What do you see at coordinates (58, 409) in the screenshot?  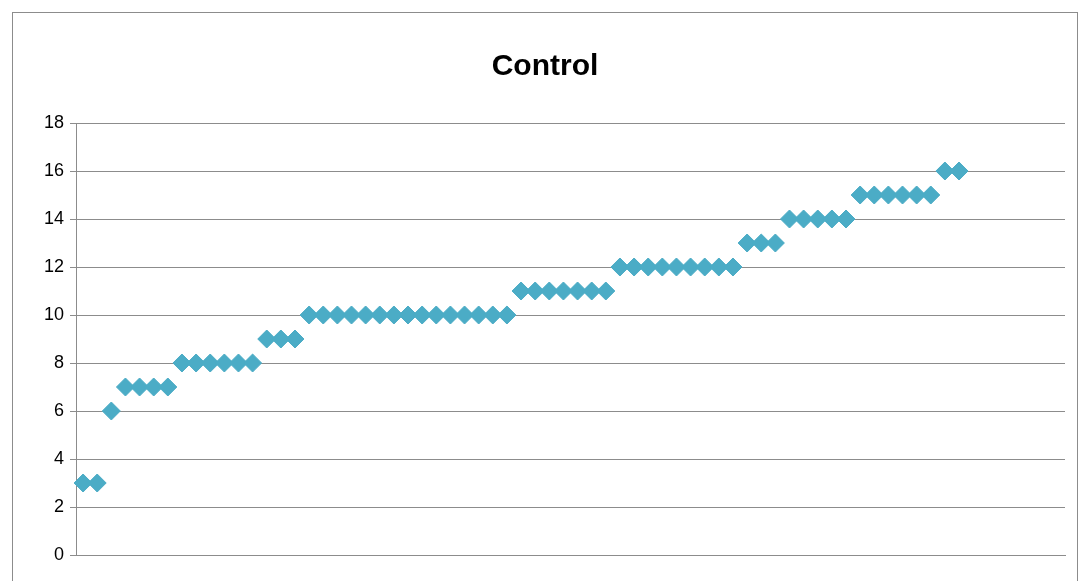 I see `y-tick-label: 6` at bounding box center [58, 409].